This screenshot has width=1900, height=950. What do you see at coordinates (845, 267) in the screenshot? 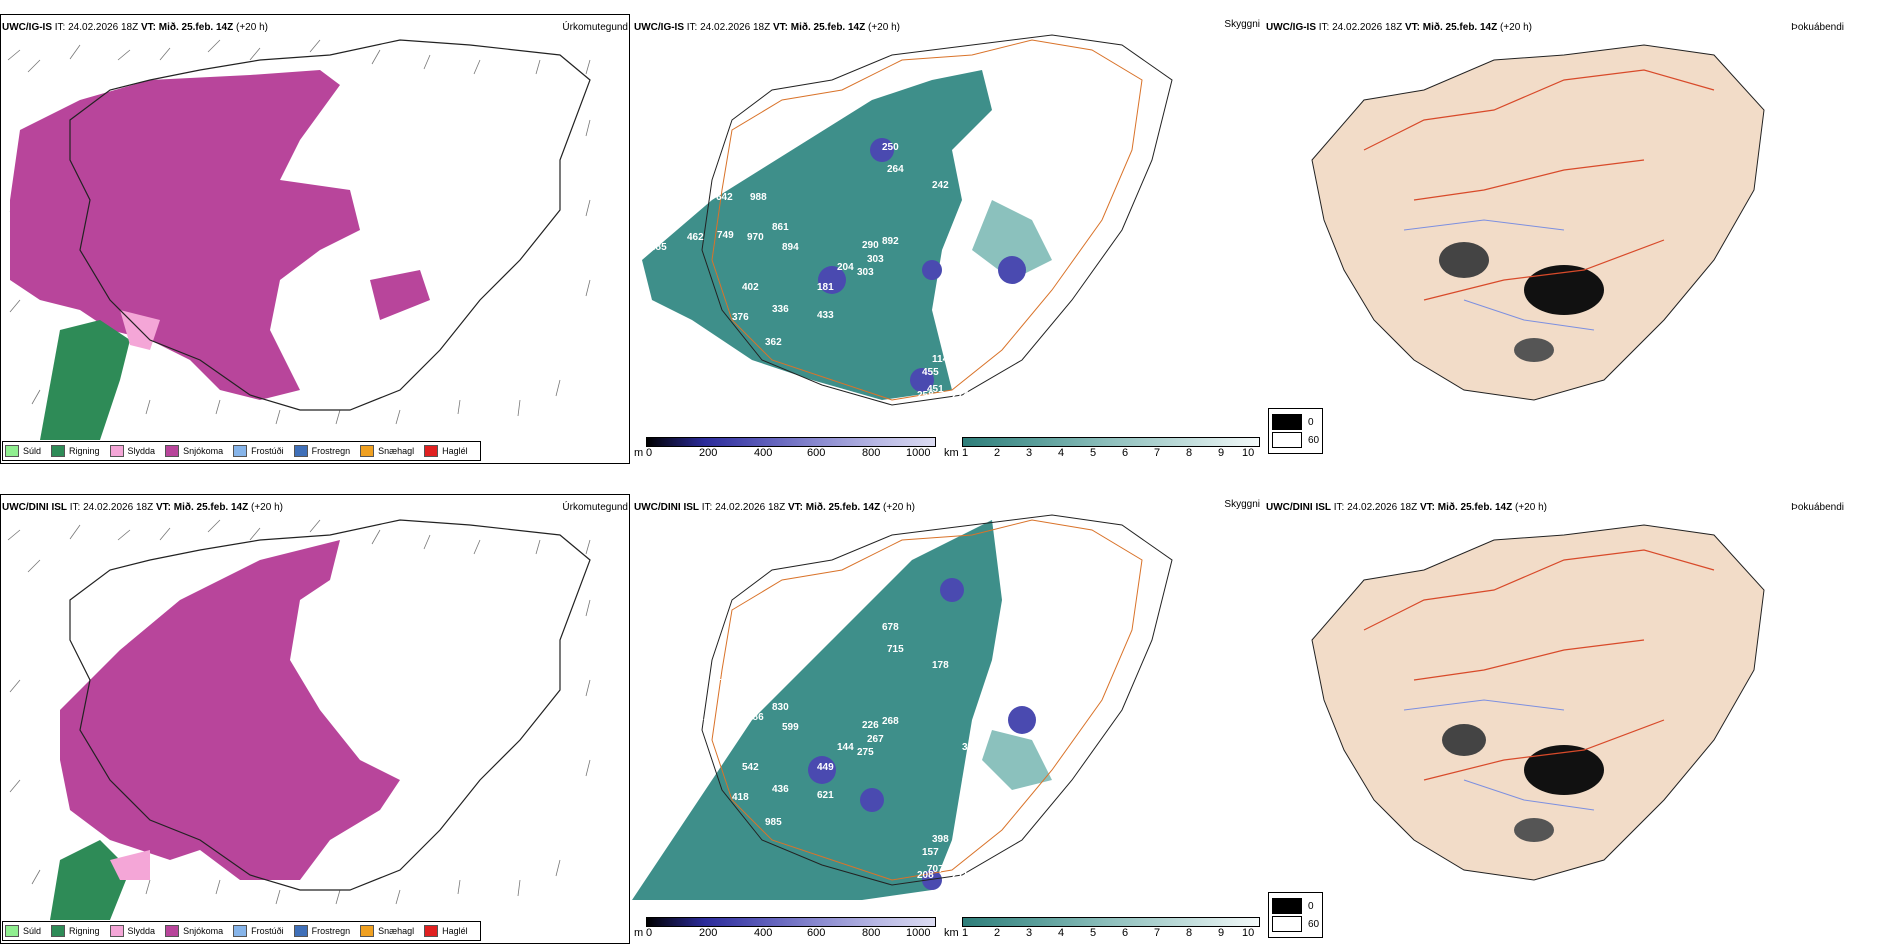
I see `cloud-base-label: 204` at bounding box center [845, 267].